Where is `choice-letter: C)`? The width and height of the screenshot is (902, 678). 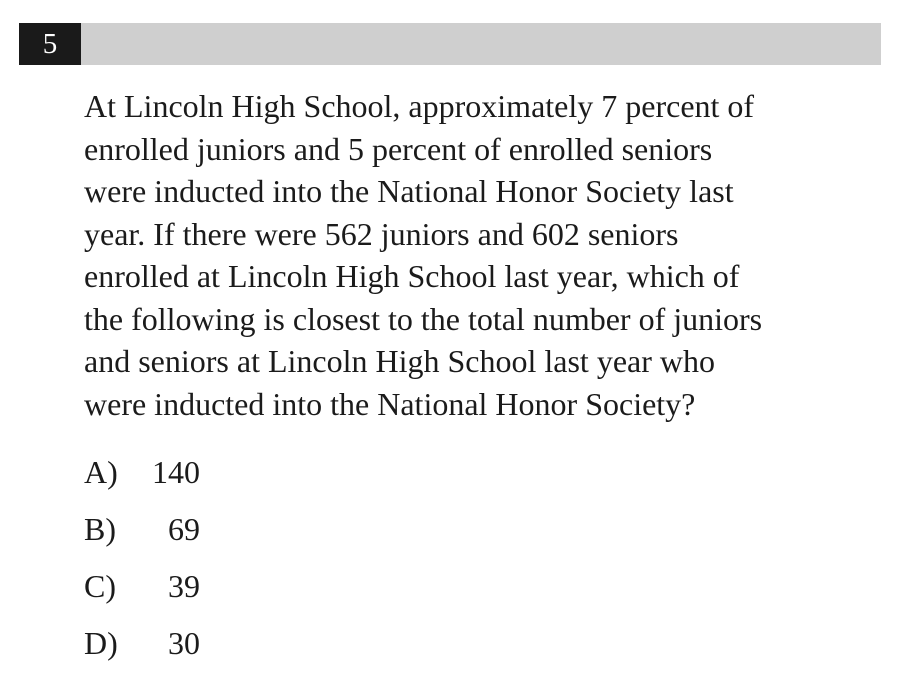
choice-letter: C) is located at coordinates (100, 586).